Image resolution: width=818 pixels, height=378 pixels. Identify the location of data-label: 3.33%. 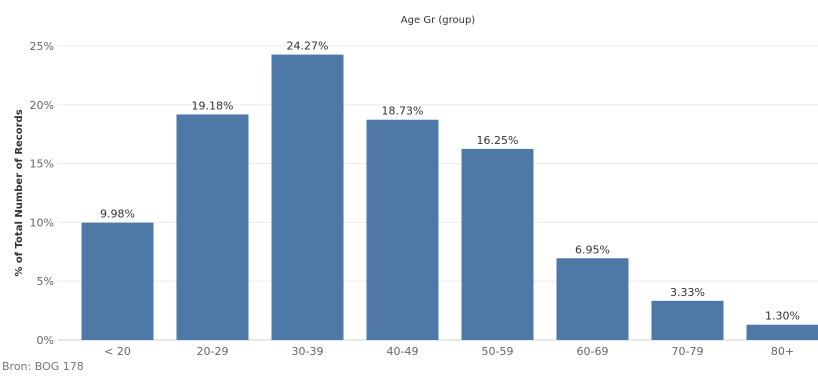
(687, 292).